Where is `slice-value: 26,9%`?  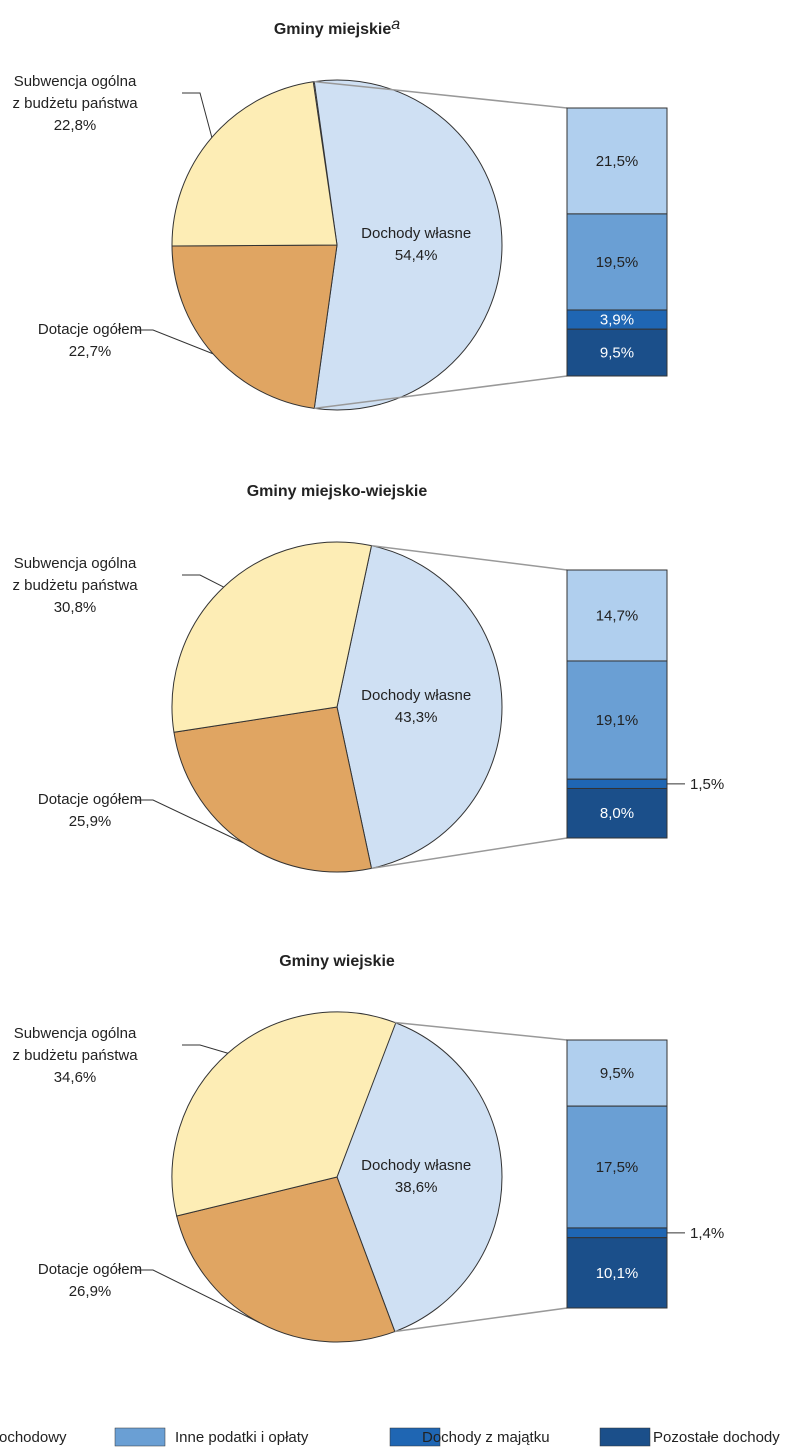
slice-value: 26,9% is located at coordinates (90, 1291).